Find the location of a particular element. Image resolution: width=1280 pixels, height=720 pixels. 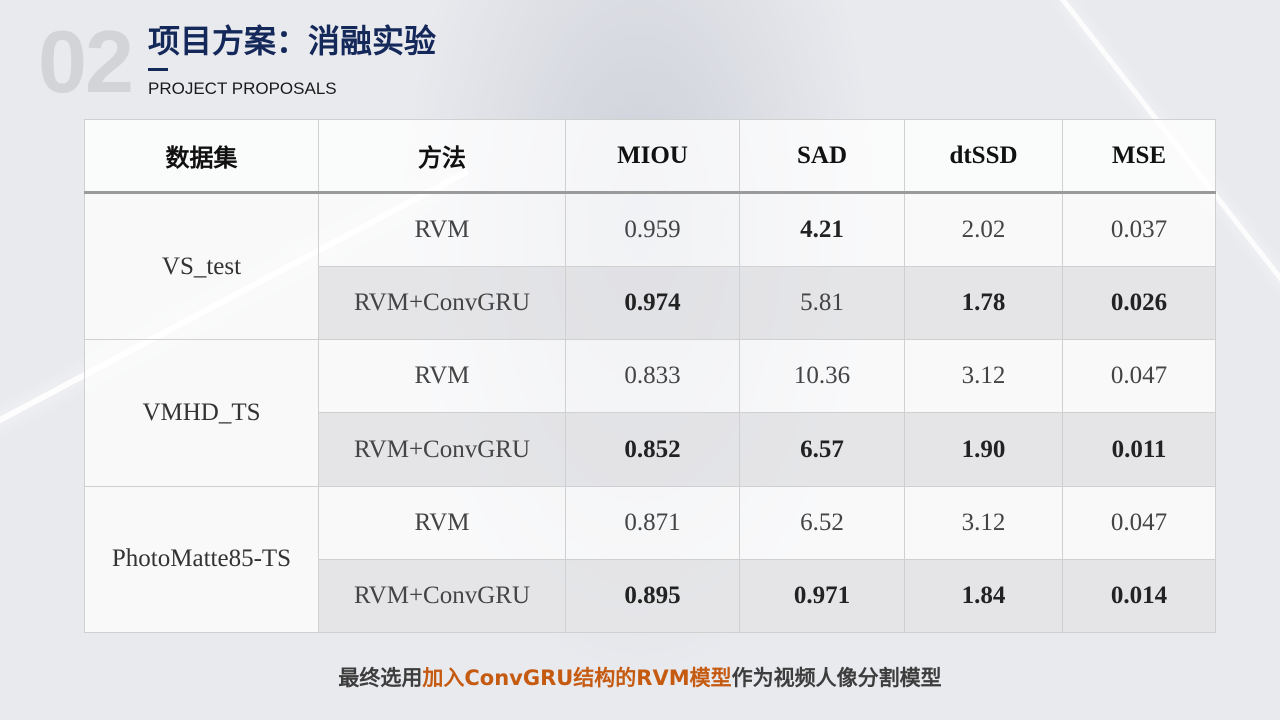

sad-cell: 6.57 is located at coordinates (822, 449).